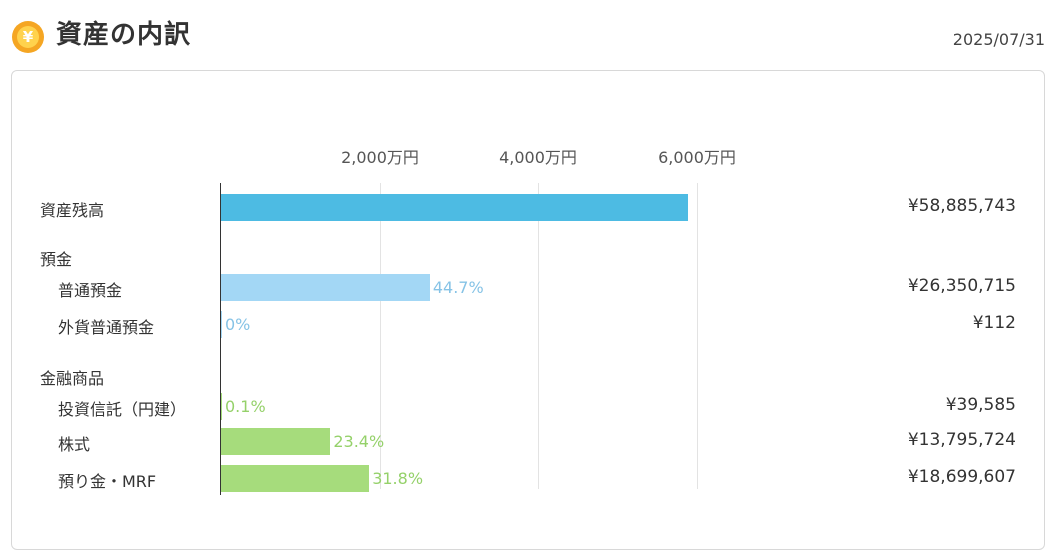 Image resolution: width=1057 pixels, height=550 pixels. Describe the element at coordinates (961, 440) in the screenshot. I see `amount-value: ¥13,795,724` at that location.